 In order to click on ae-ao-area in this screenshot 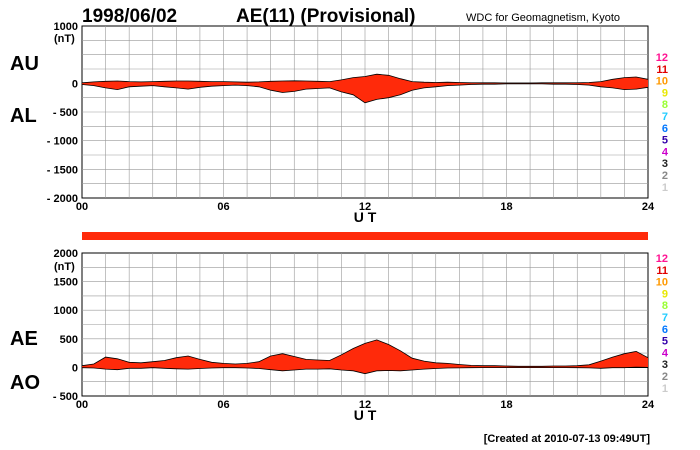, I will do `click(365, 357)`.